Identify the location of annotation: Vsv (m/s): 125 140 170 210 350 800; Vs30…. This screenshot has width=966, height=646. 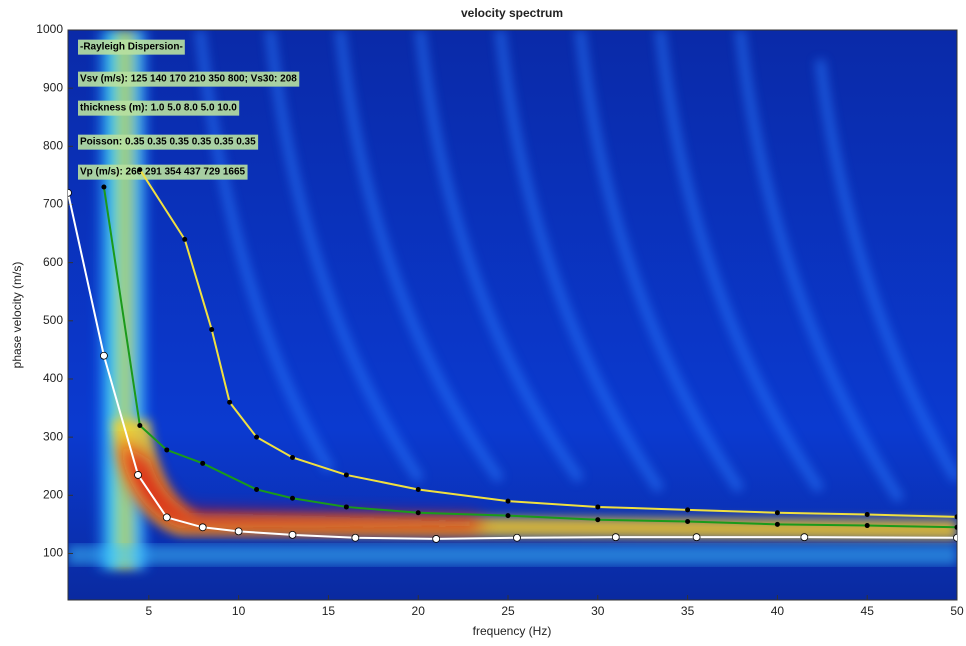
(188, 79).